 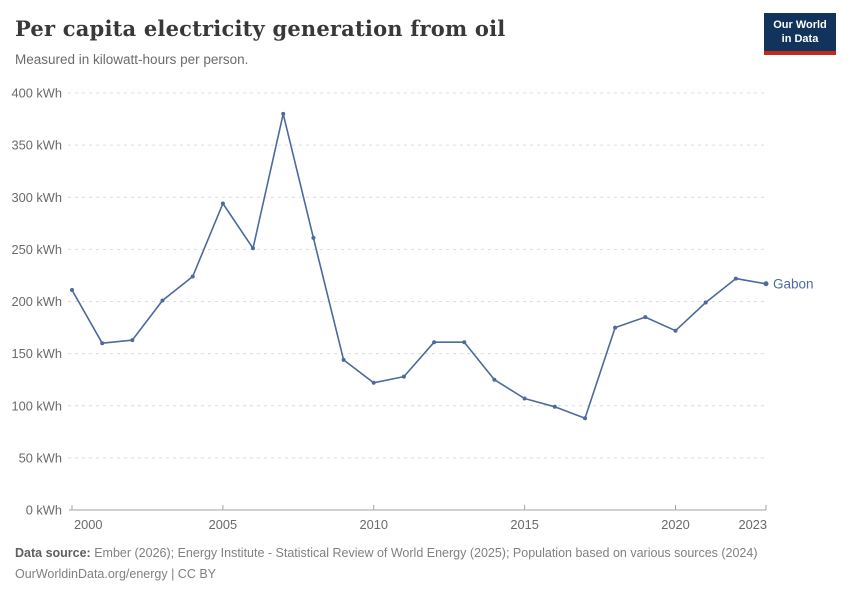 I want to click on footer-link: OurWorldinData.org/energy | CC BY, so click(x=116, y=574).